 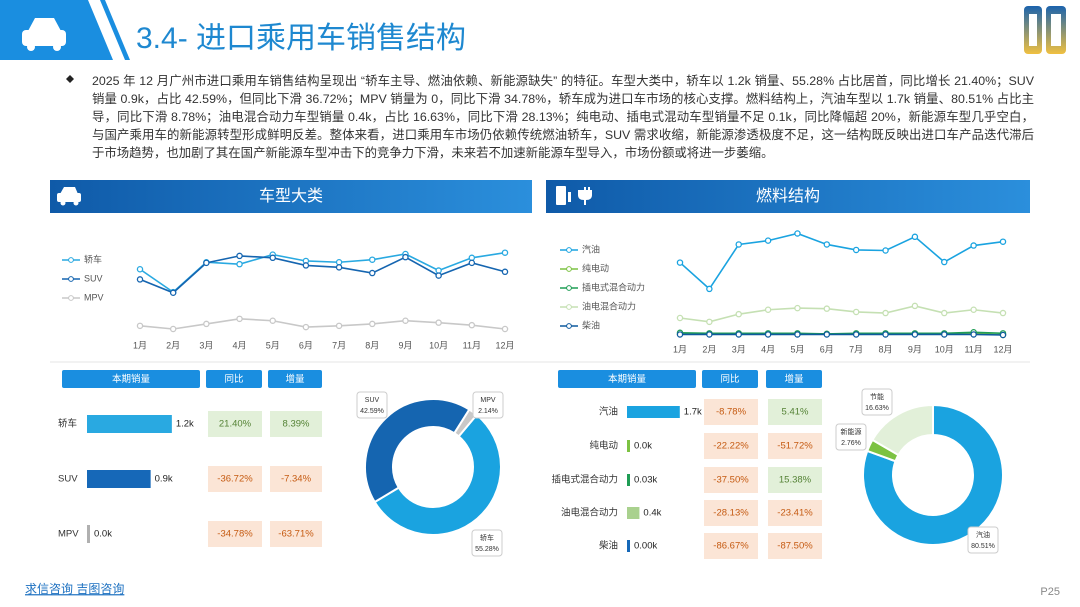 What do you see at coordinates (609, 305) in the screenshot?
I see `legend-label: 油电混合动力` at bounding box center [609, 305].